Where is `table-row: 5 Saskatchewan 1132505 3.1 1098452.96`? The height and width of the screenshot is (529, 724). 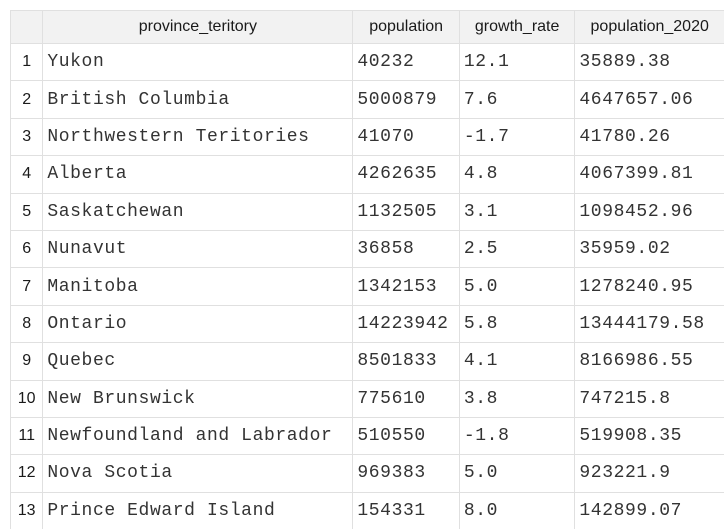 table-row: 5 Saskatchewan 1132505 3.1 1098452.96 is located at coordinates (366, 211).